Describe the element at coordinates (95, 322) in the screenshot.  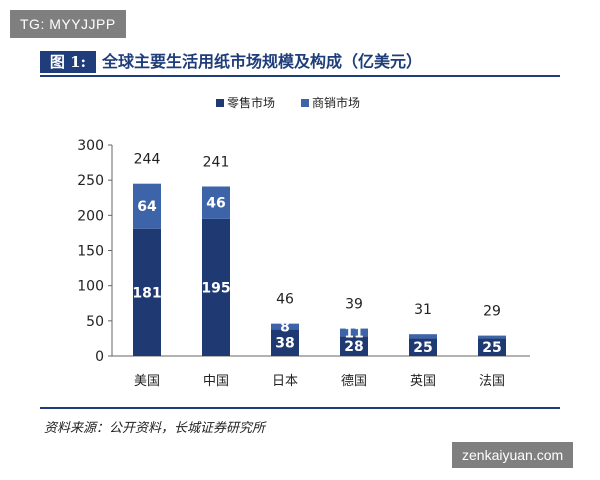
I see `y-tick-label-50: 50` at that location.